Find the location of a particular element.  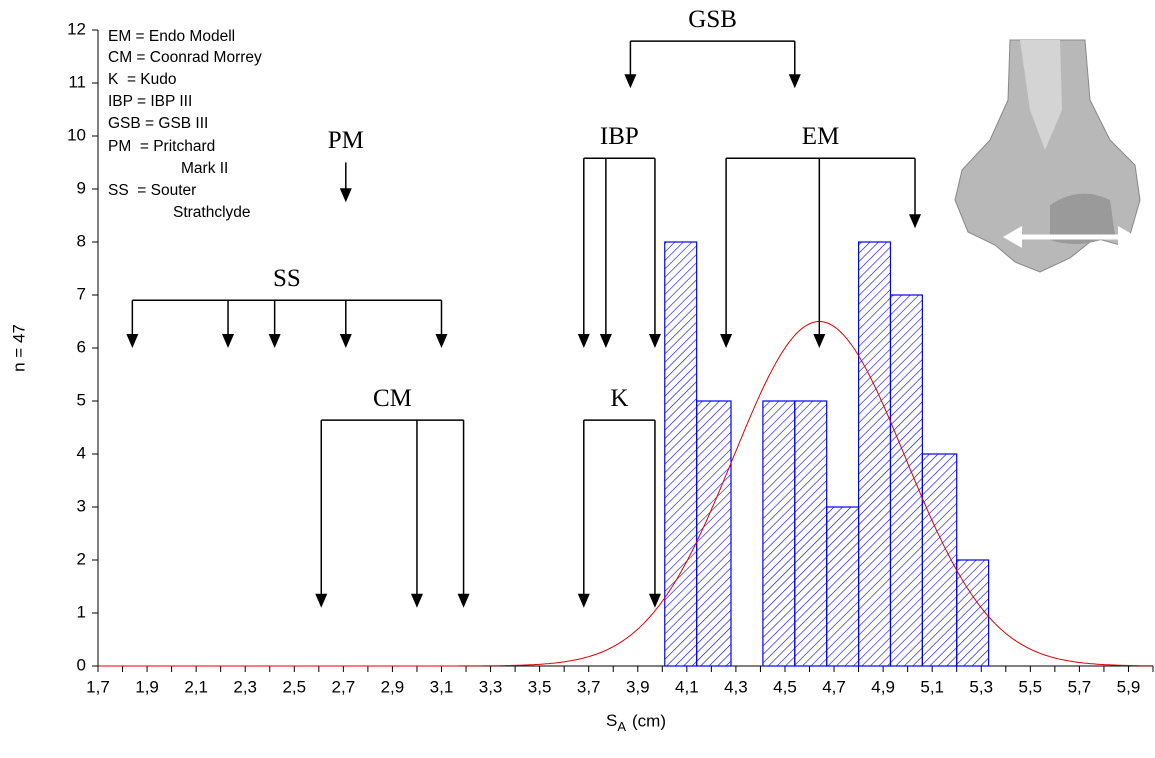

y-tick-label: 12 is located at coordinates (76, 28).